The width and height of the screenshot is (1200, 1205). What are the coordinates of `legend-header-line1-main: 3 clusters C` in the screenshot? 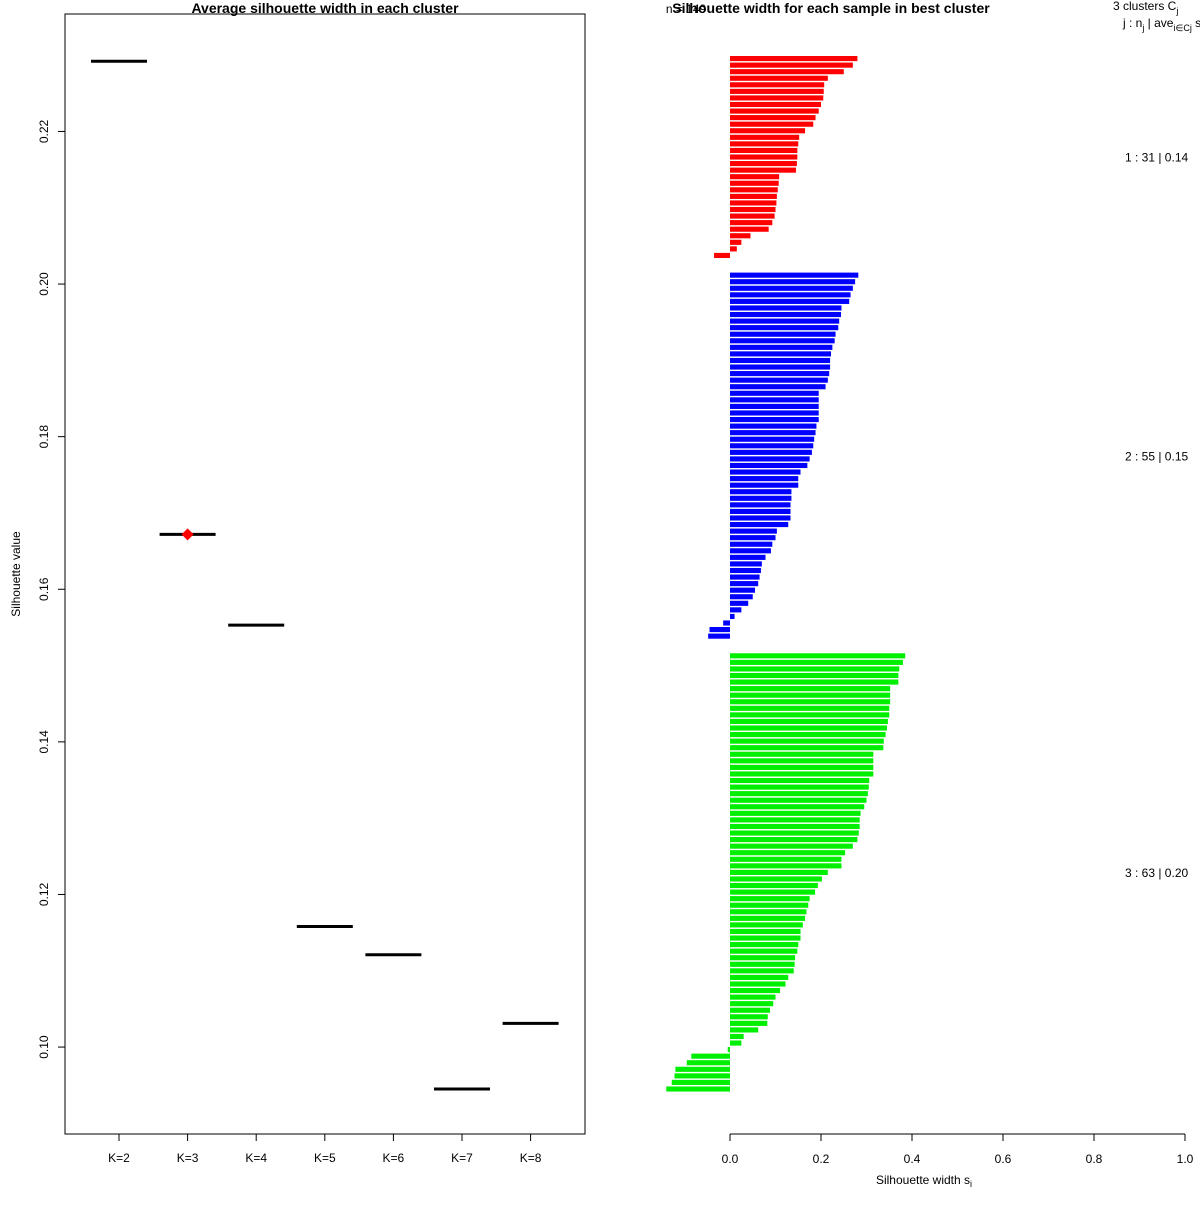 It's located at (1145, 6).